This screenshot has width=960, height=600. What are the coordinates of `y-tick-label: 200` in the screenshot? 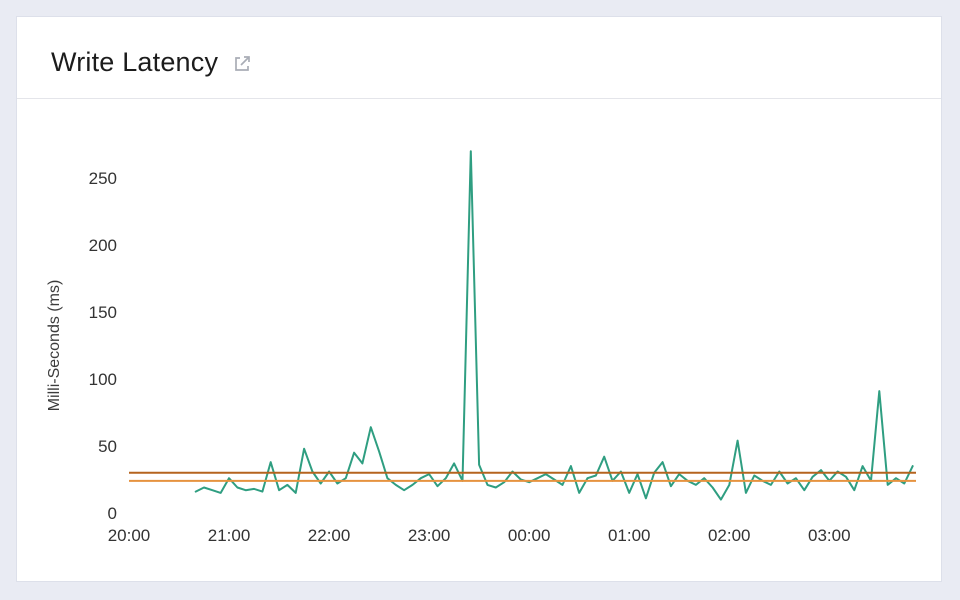 It's located at (103, 245).